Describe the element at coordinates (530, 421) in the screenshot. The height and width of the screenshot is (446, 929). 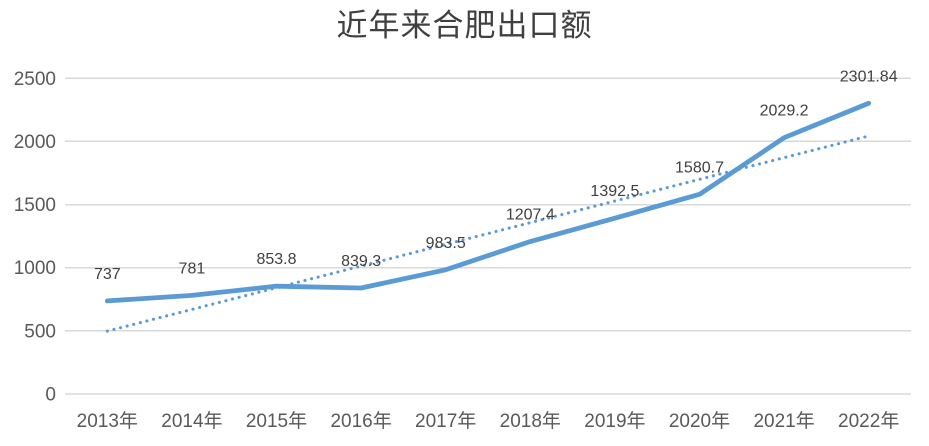
I see `x-axis-tick-label: 2018年` at that location.